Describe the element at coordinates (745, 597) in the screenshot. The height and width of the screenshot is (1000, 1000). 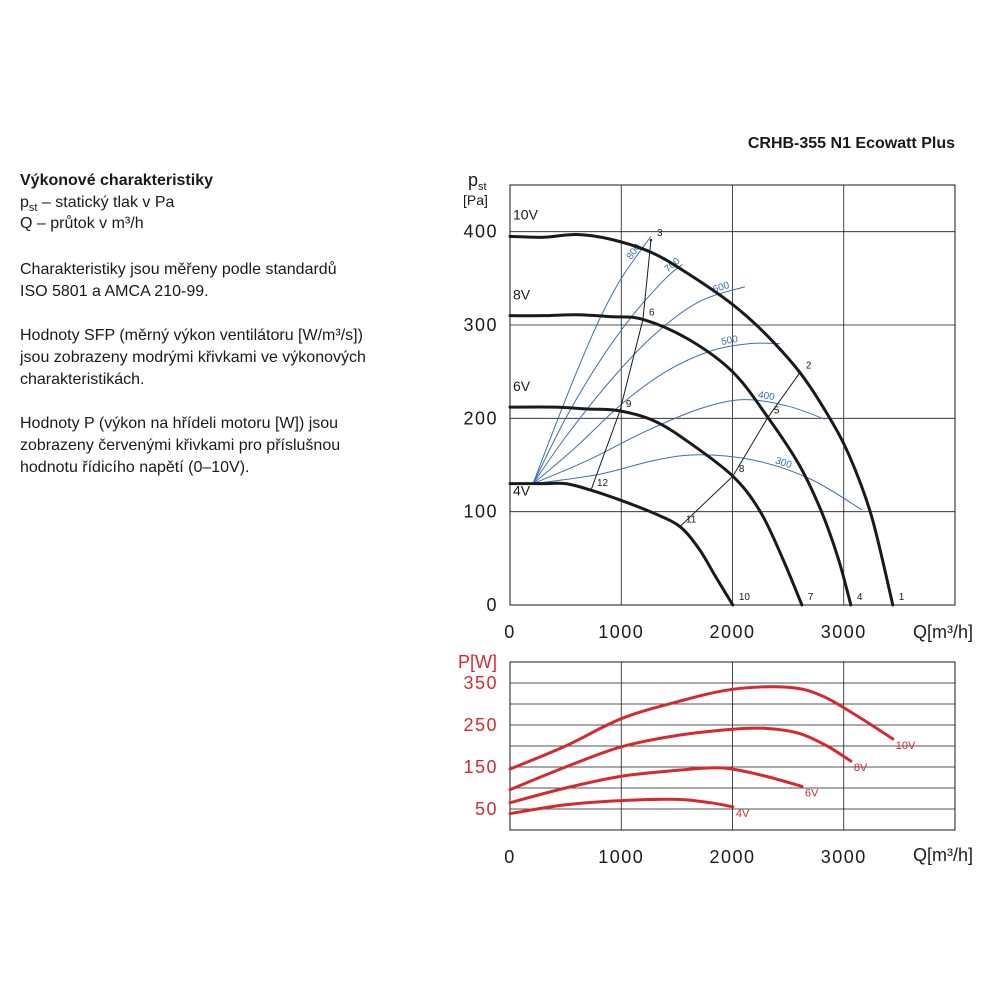
I see `point-label: 10` at that location.